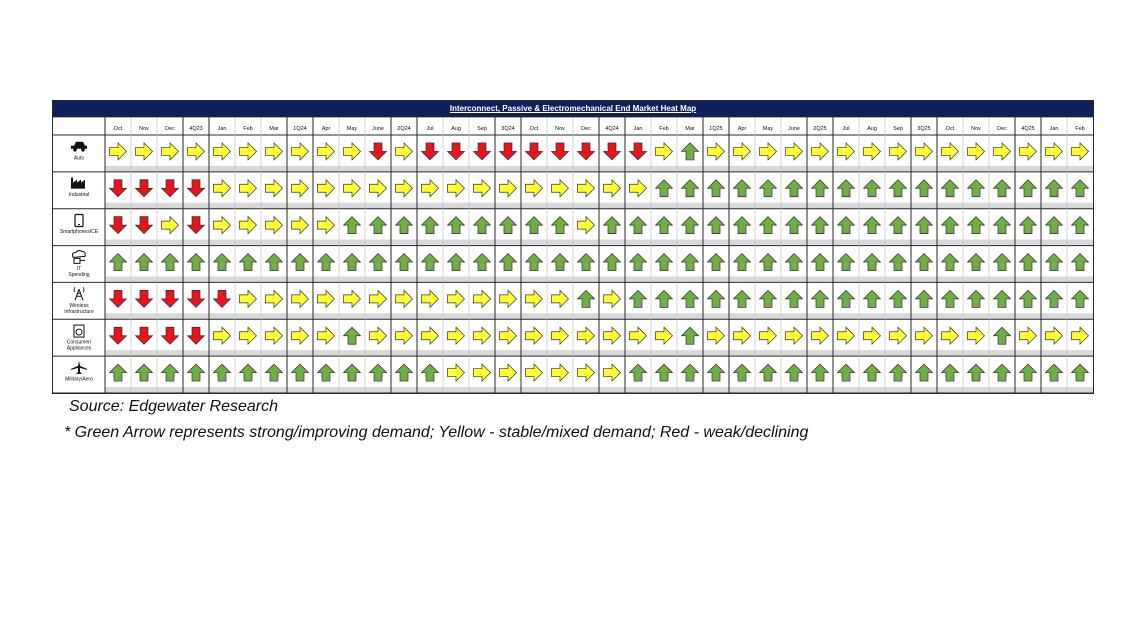 The height and width of the screenshot is (641, 1140). Describe the element at coordinates (79, 367) in the screenshot. I see `airplane-icon` at that location.